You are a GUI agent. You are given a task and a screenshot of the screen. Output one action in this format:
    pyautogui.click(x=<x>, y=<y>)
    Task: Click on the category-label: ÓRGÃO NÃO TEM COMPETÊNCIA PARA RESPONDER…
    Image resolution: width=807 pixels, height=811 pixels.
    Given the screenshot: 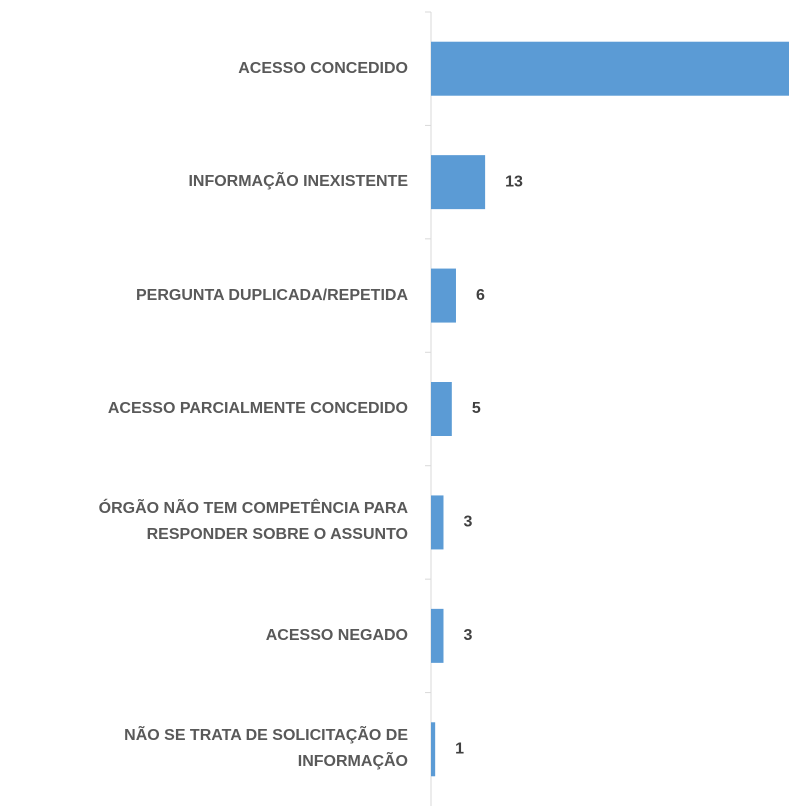 What is the action you would take?
    pyautogui.click(x=253, y=522)
    